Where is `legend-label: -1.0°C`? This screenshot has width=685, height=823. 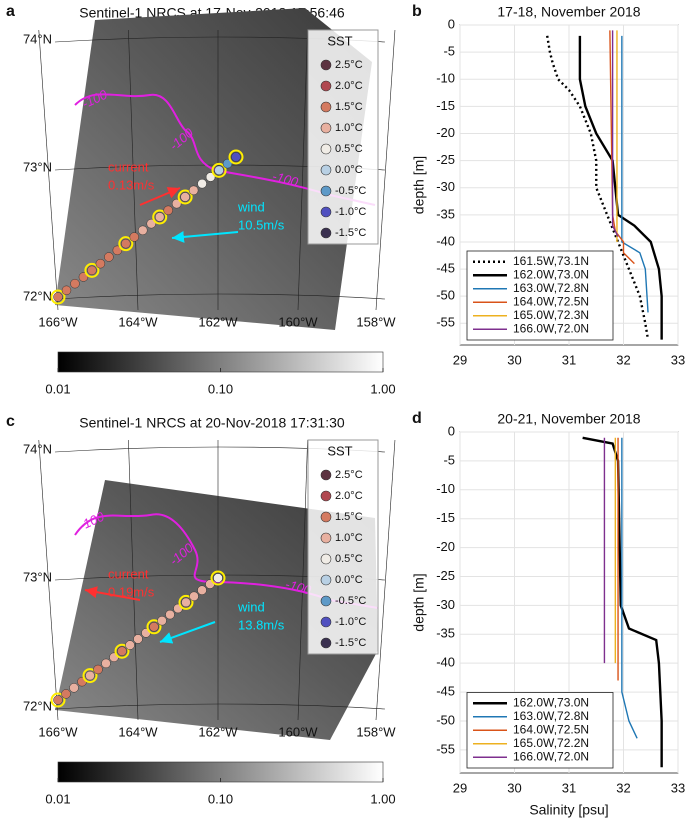 legend-label: -1.0°C is located at coordinates (350, 212).